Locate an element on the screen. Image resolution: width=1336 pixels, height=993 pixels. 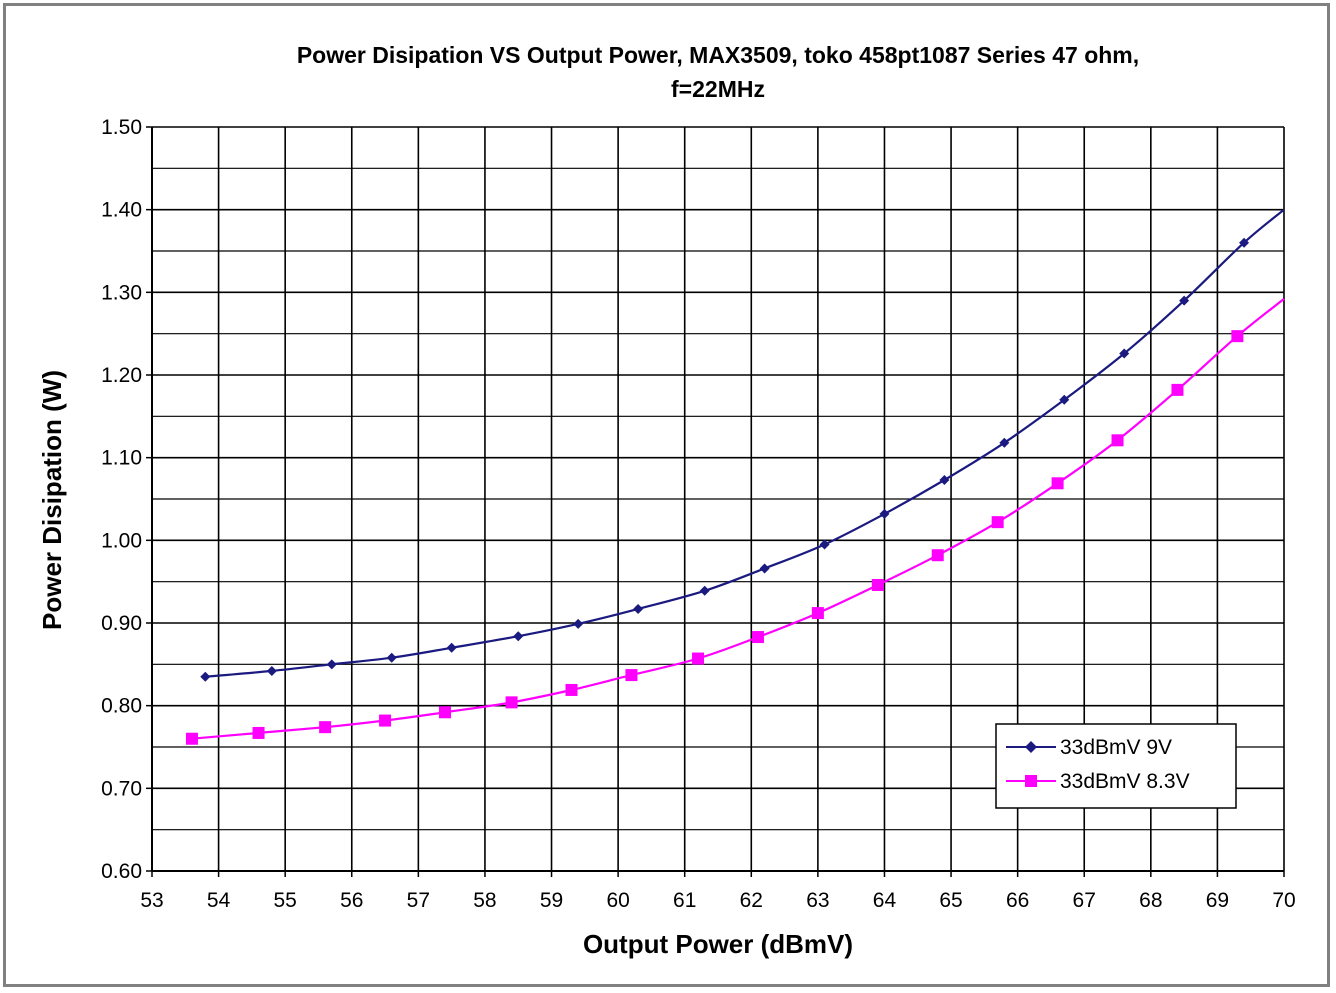
y-tick-label: 1.20 is located at coordinates (121, 375).